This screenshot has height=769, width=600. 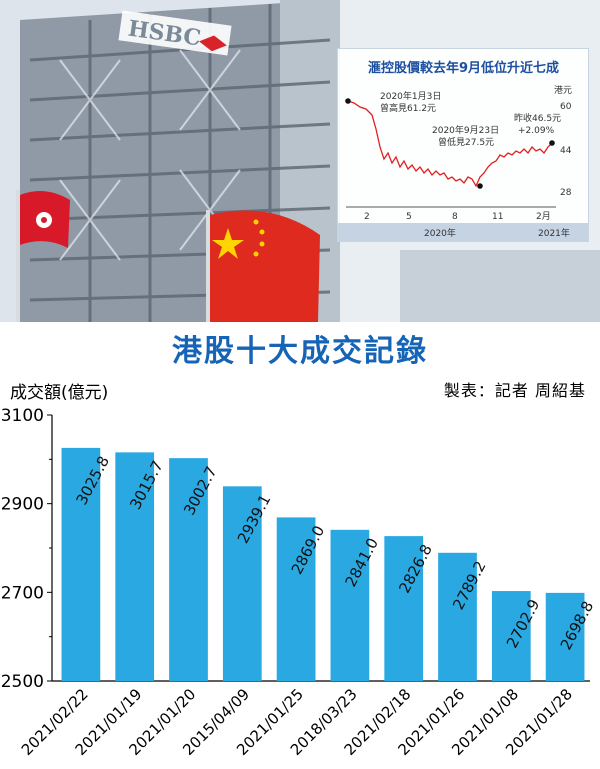 I want to click on inset-annotation: 曾低見27.5元, so click(x=466, y=142).